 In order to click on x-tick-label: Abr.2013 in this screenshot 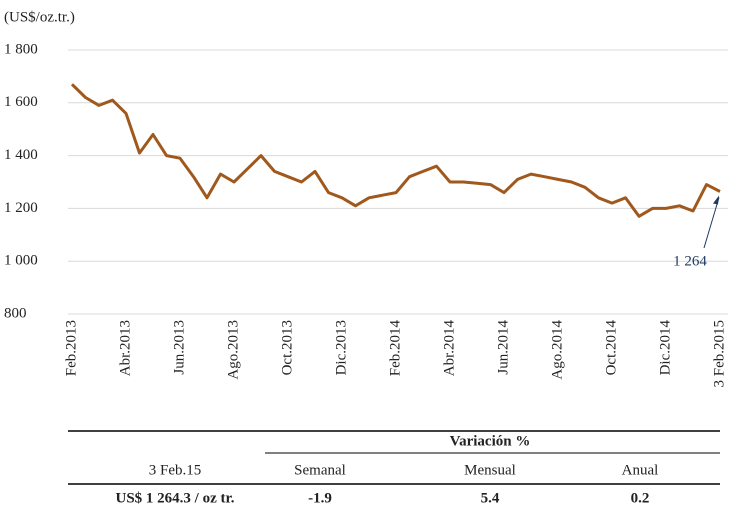, I will do `click(125, 348)`.